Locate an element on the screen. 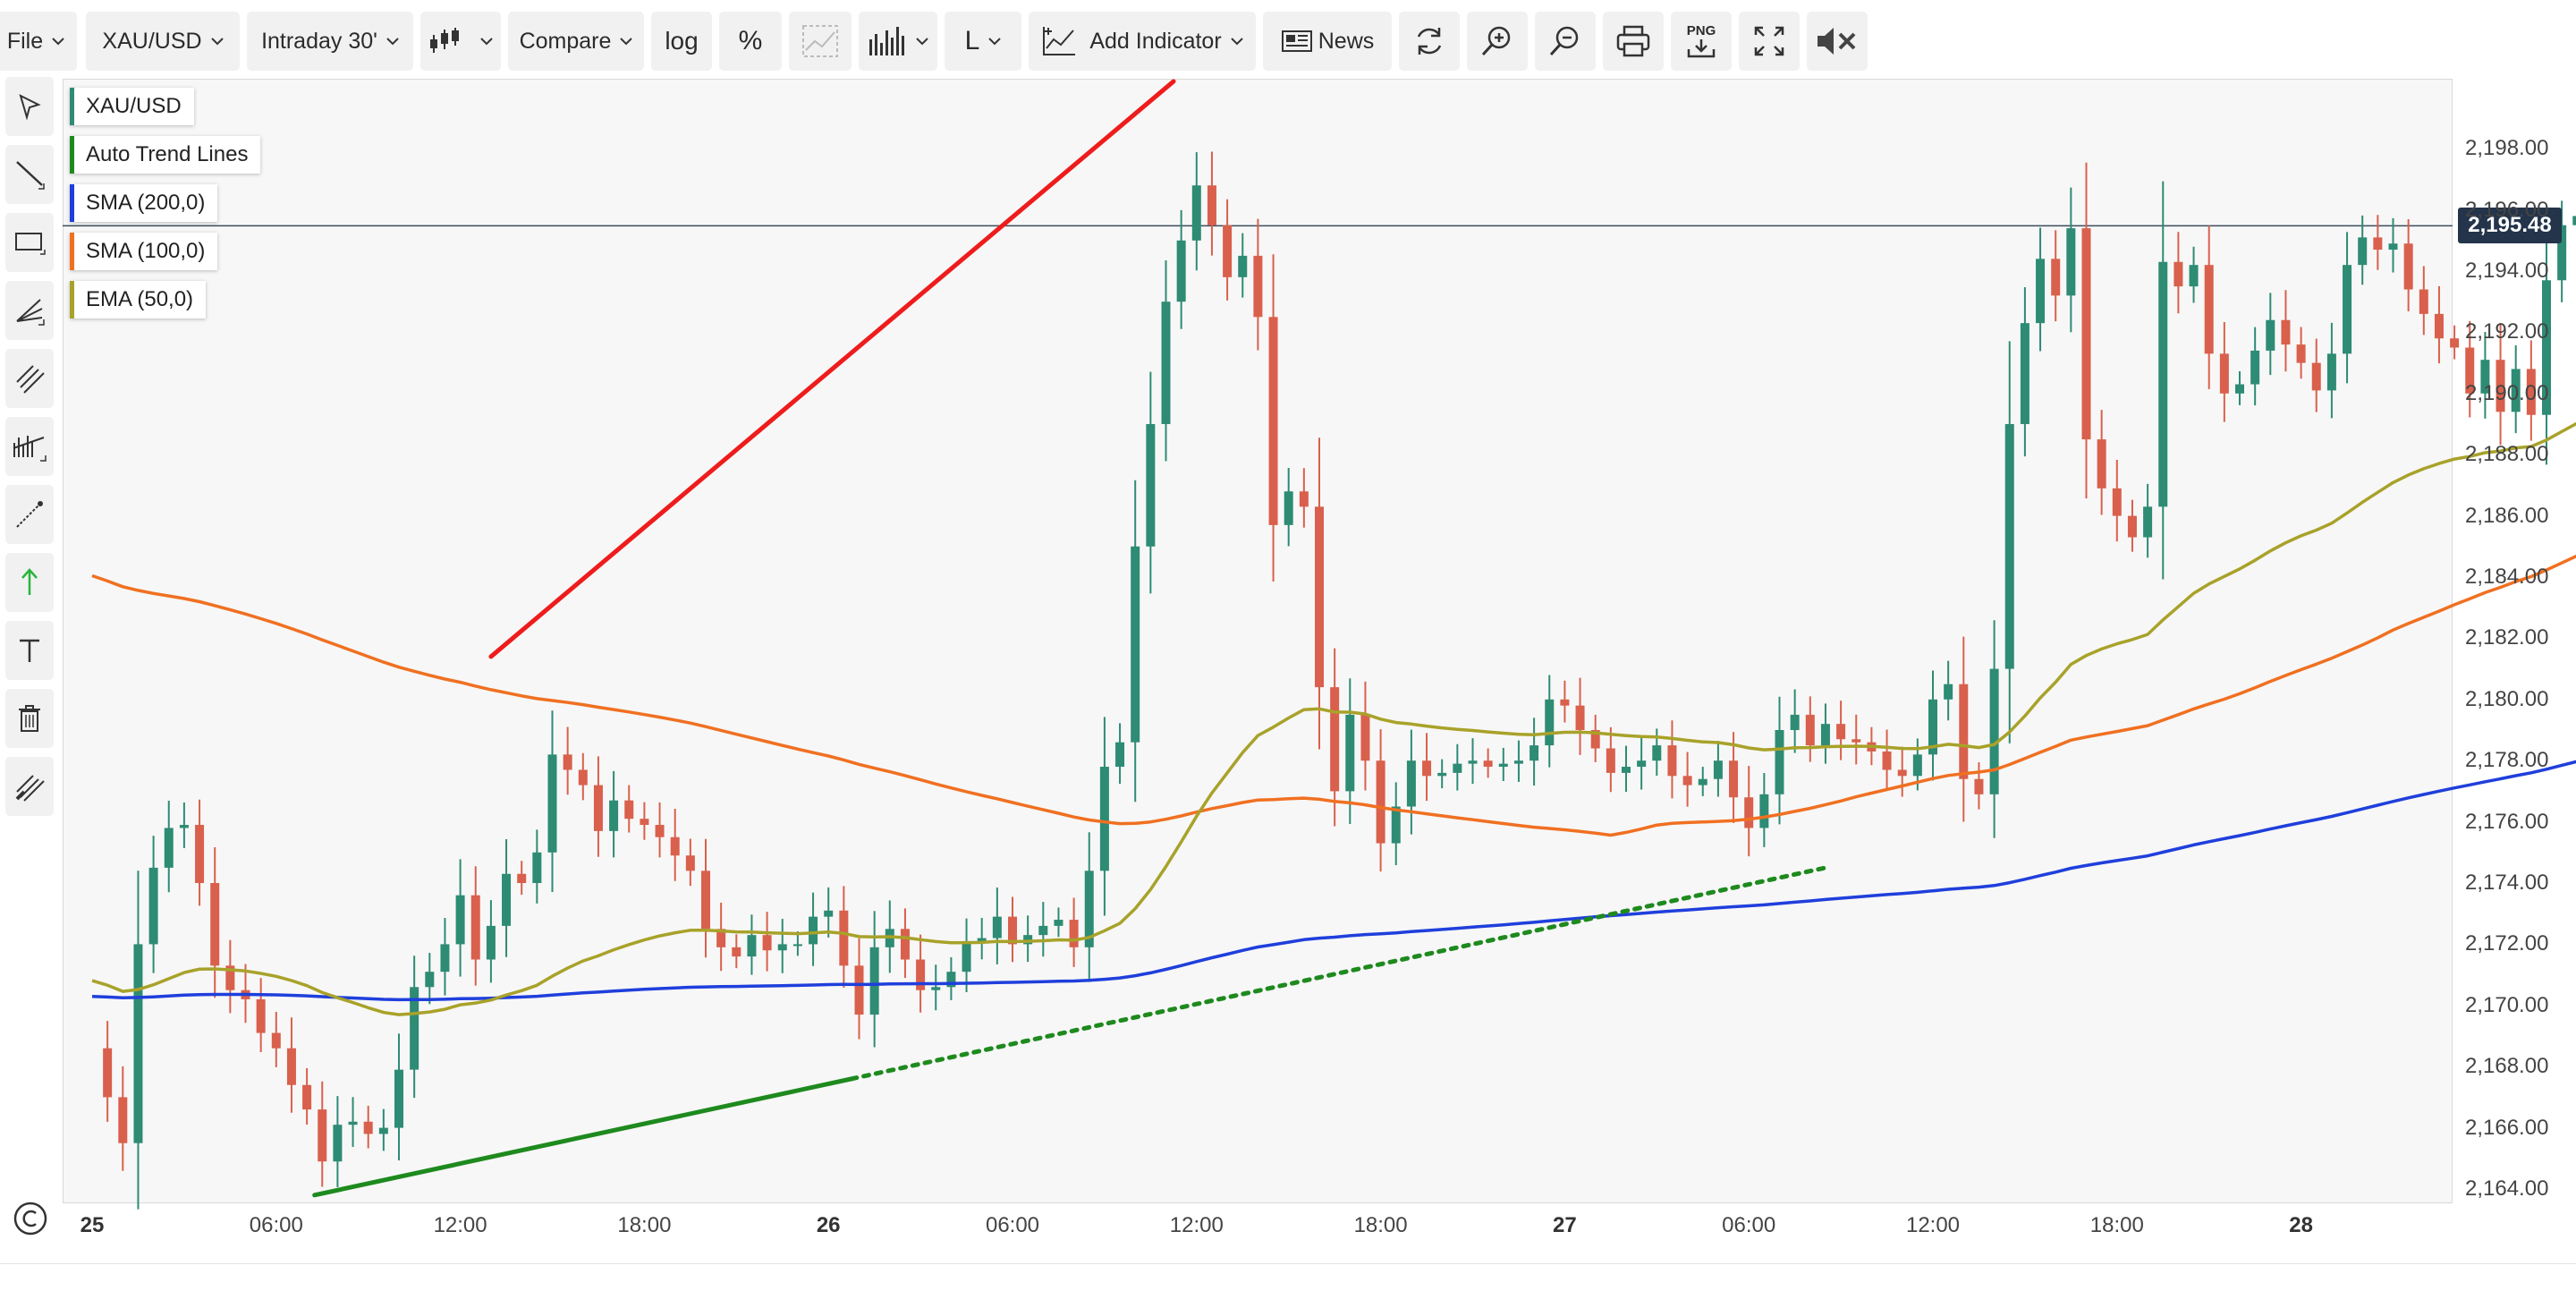 This screenshot has height=1291, width=2576. fullscreen-button is located at coordinates (1769, 41).